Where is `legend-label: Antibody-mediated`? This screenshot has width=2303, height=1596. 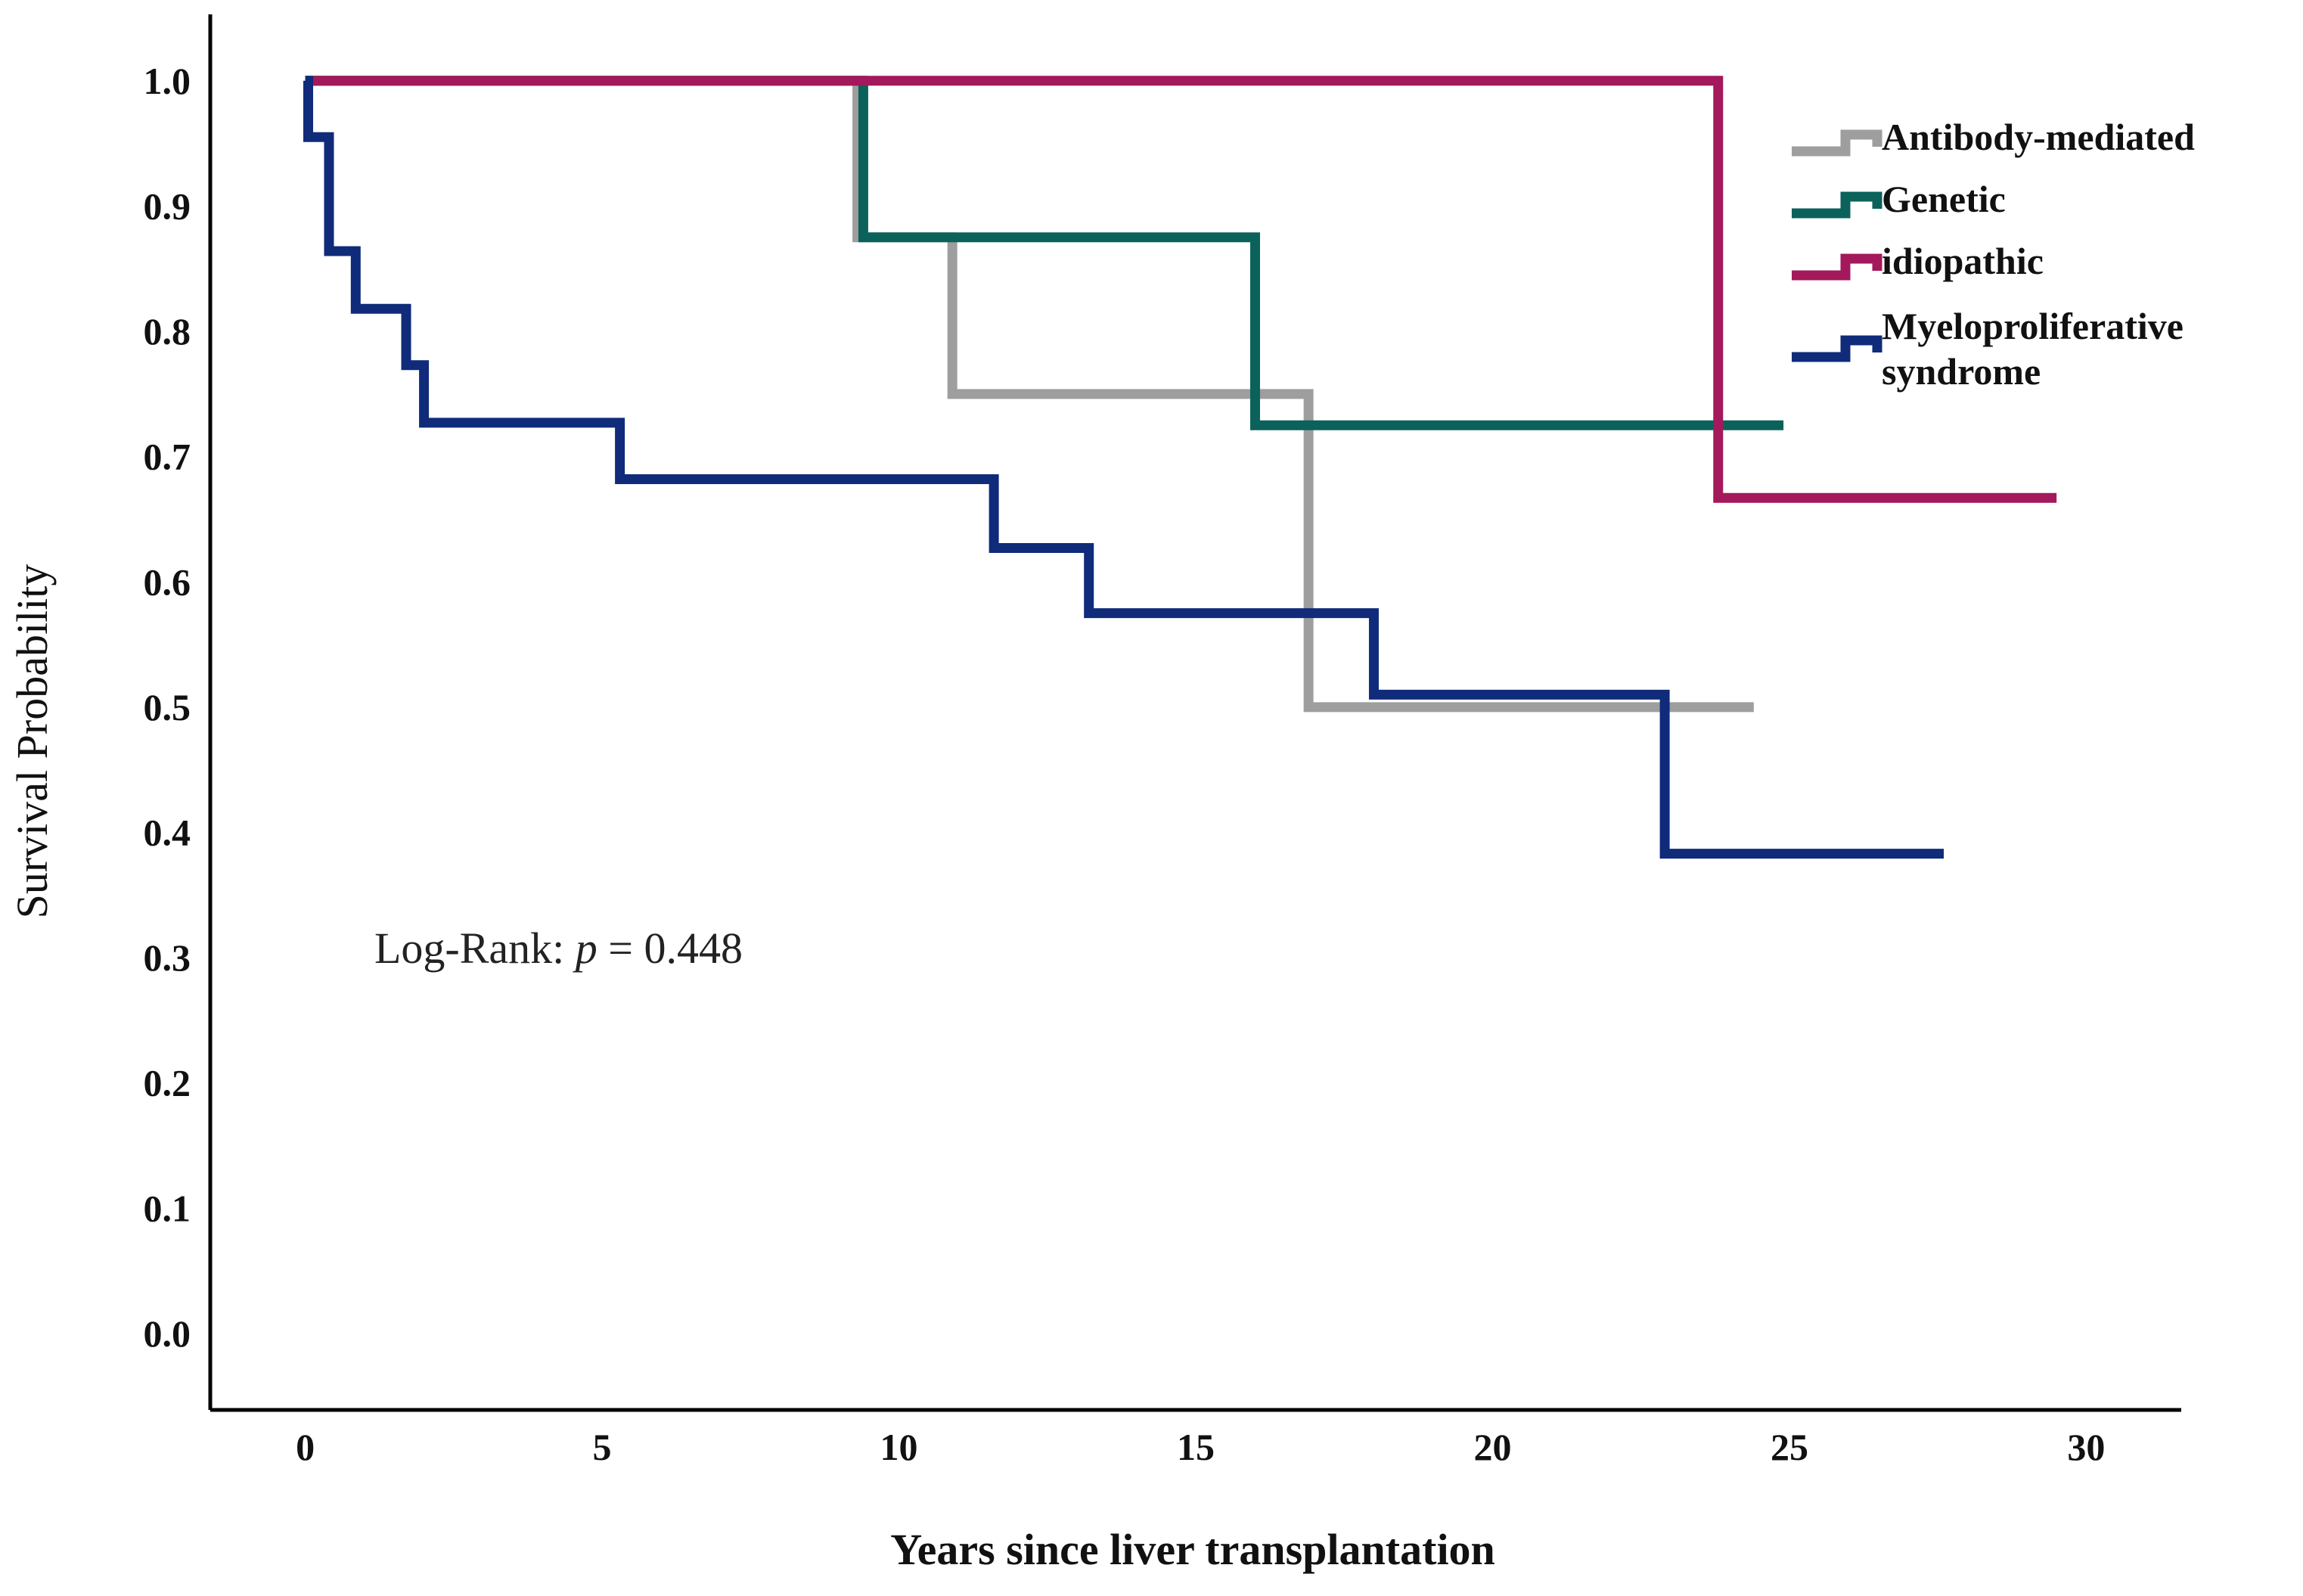 legend-label: Antibody-mediated is located at coordinates (2038, 137).